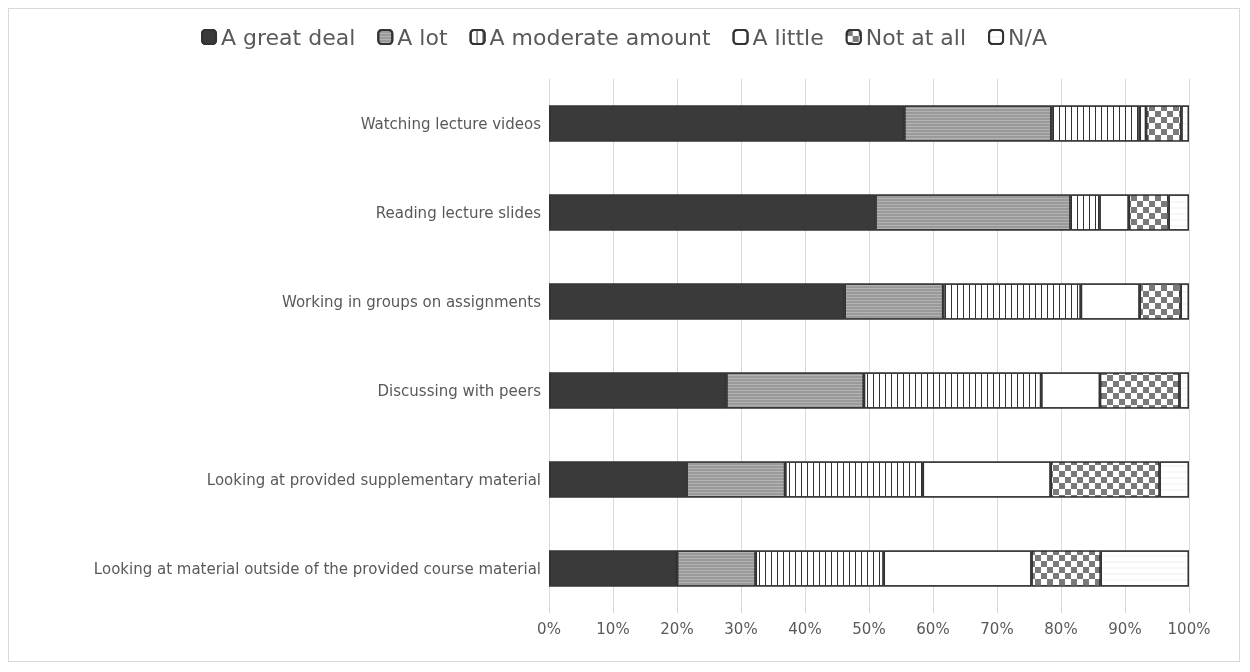 The image size is (1250, 672). Describe the element at coordinates (869, 628) in the screenshot. I see `x-tick-label: 50%` at that location.